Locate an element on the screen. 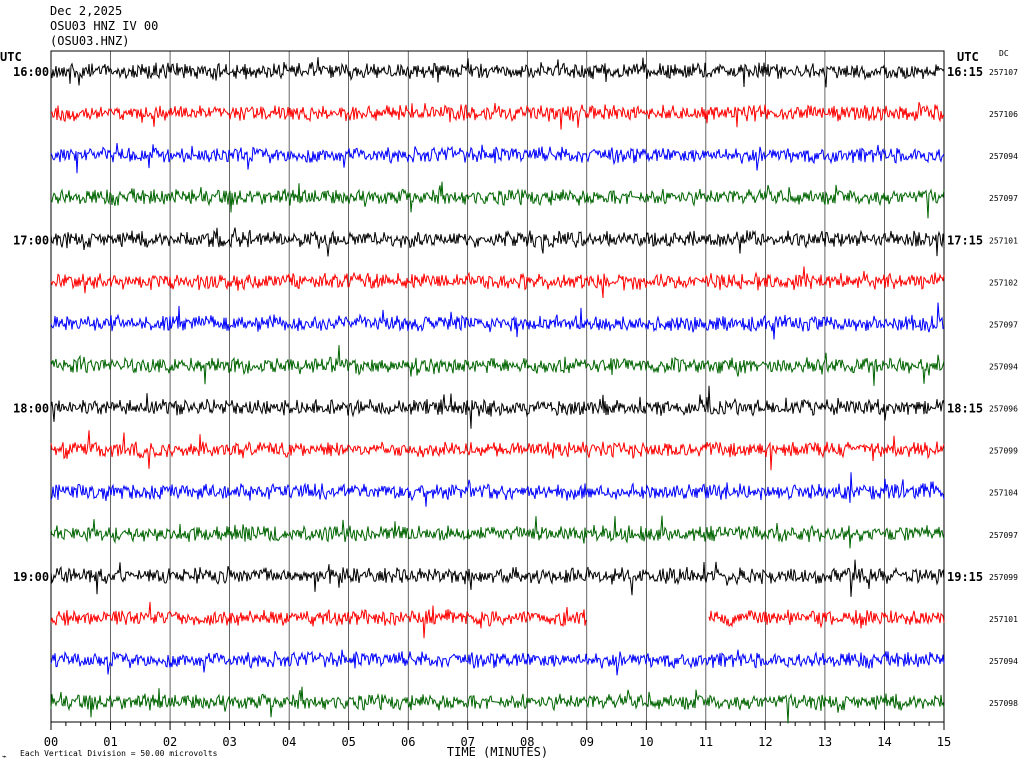 This screenshot has height=768, width=1024. right-utc-title: UTC is located at coordinates (968, 57).